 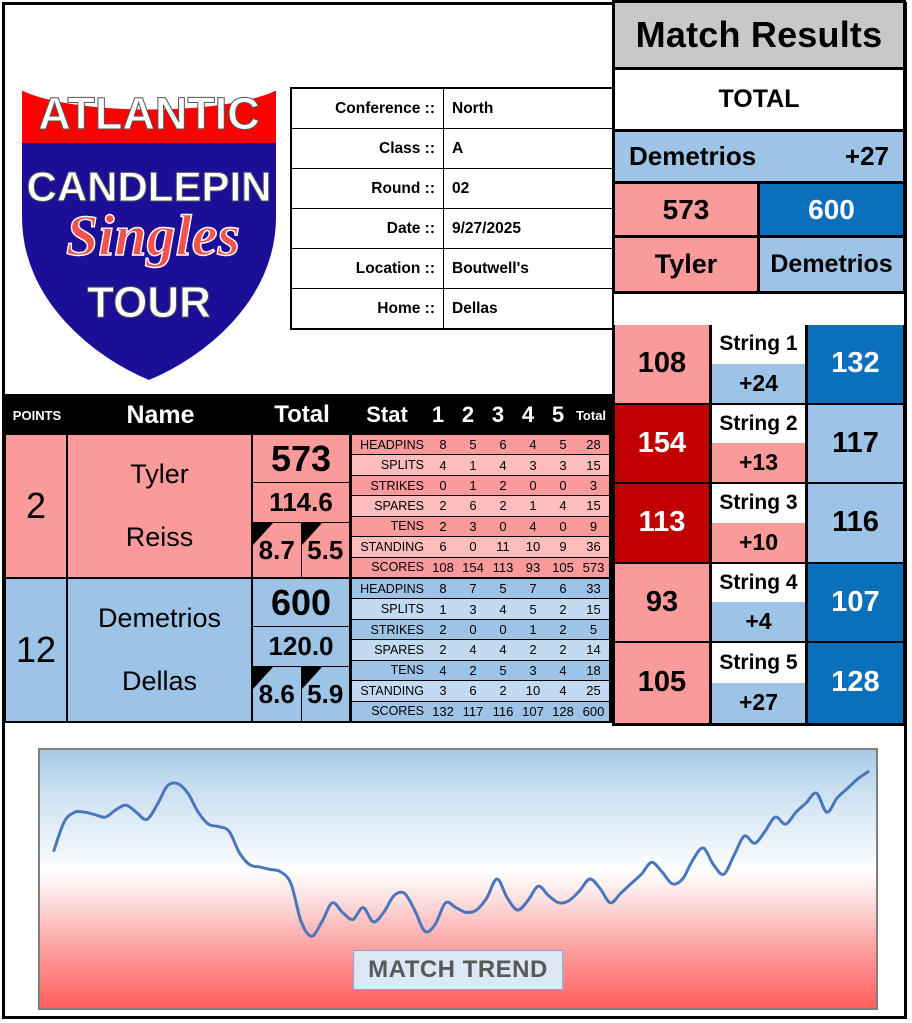 I want to click on stat-value: 3, so click(x=443, y=691).